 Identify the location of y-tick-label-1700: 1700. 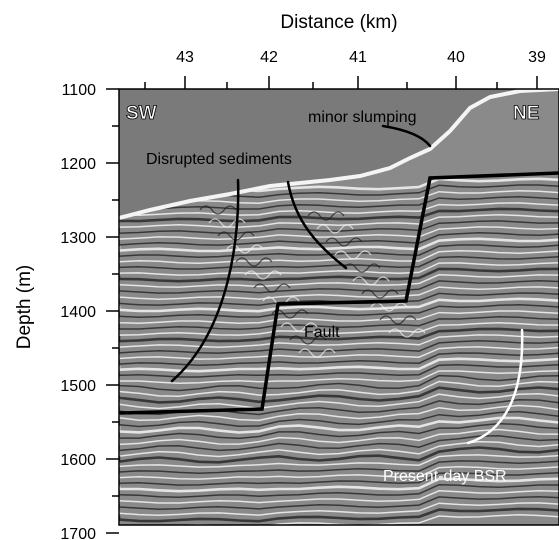
(78, 533).